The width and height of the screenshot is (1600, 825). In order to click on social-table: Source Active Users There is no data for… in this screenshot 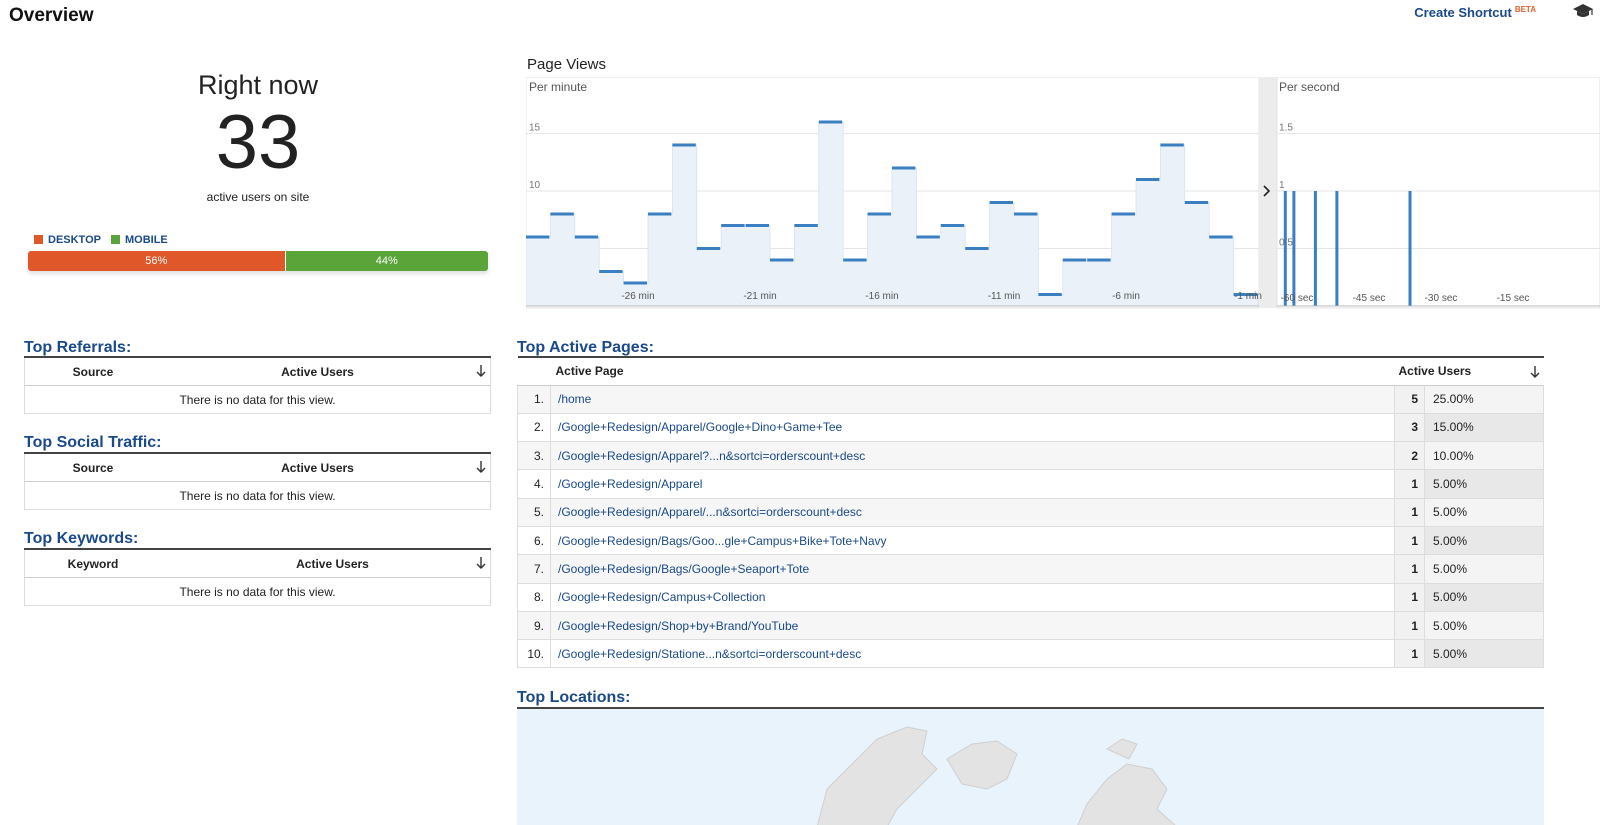, I will do `click(257, 481)`.